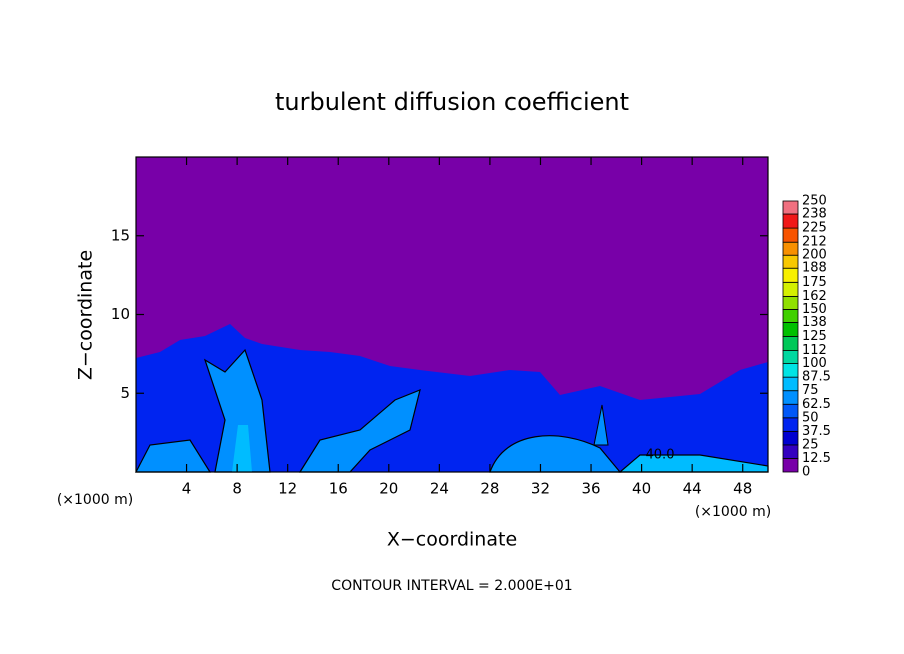  I want to click on y-tick-label: 10, so click(120, 314).